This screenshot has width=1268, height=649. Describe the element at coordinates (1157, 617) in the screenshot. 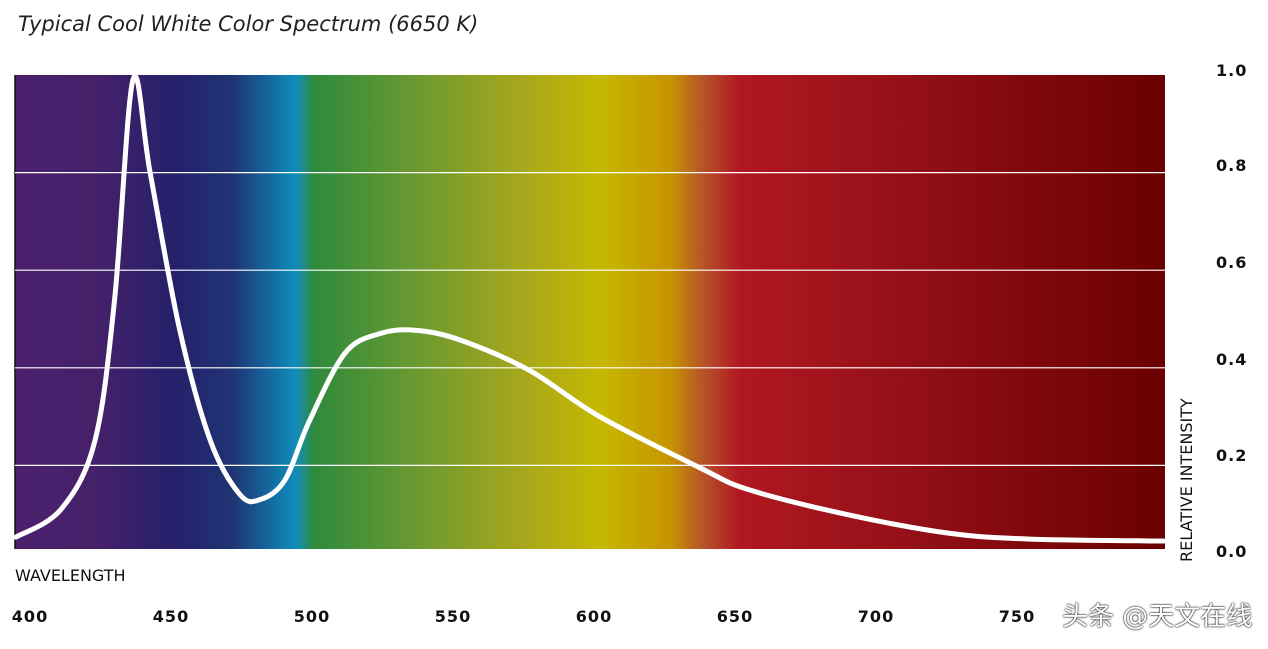

I see `watermark: 头条 @天文在线` at that location.